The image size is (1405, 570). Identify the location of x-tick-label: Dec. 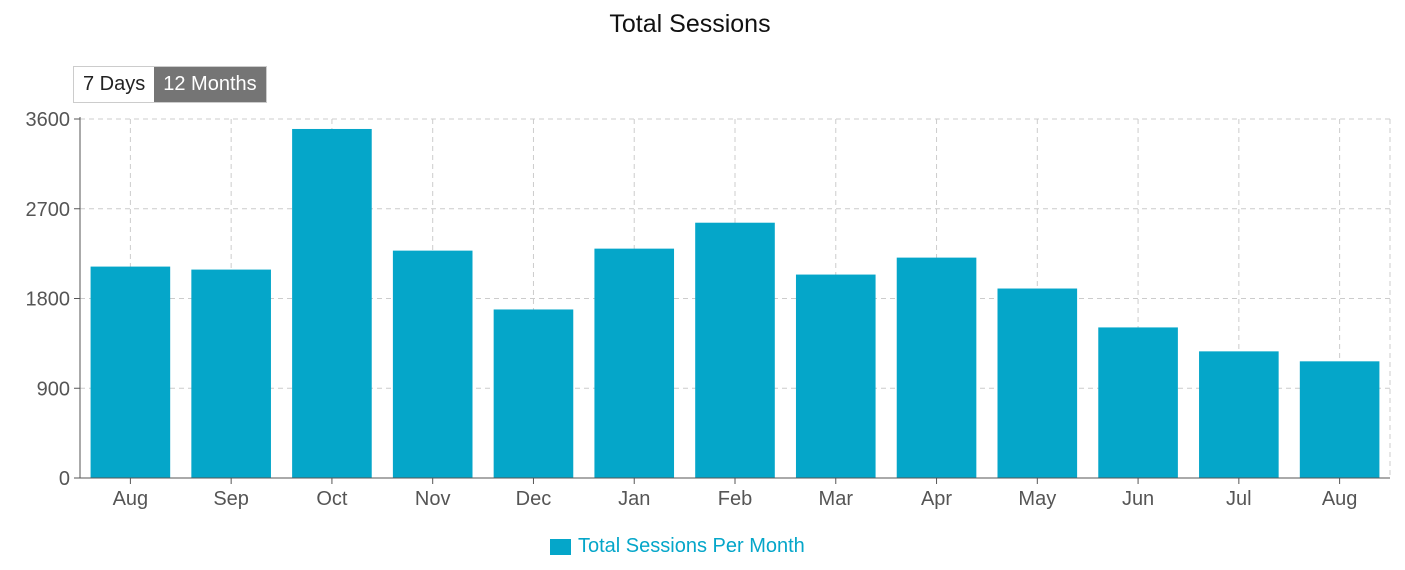
(534, 499).